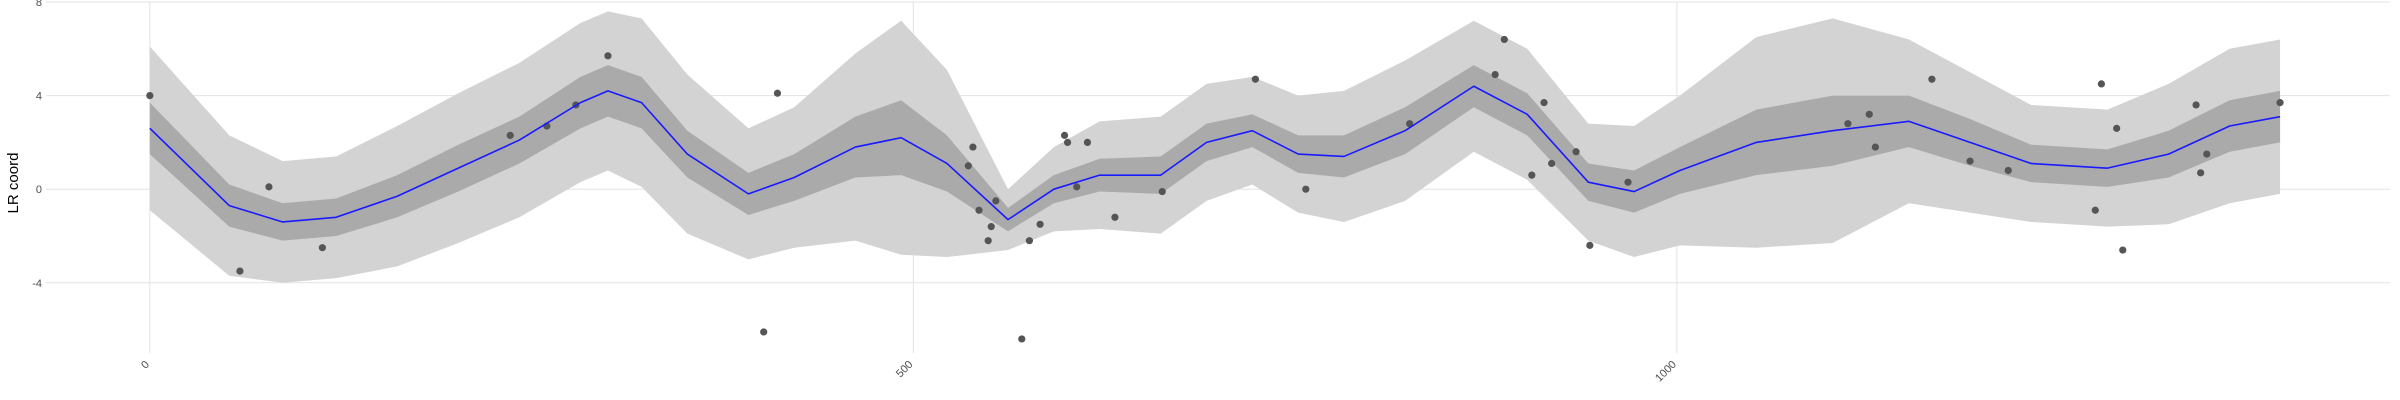  I want to click on x-tick-label: 1000, so click(1666, 372).